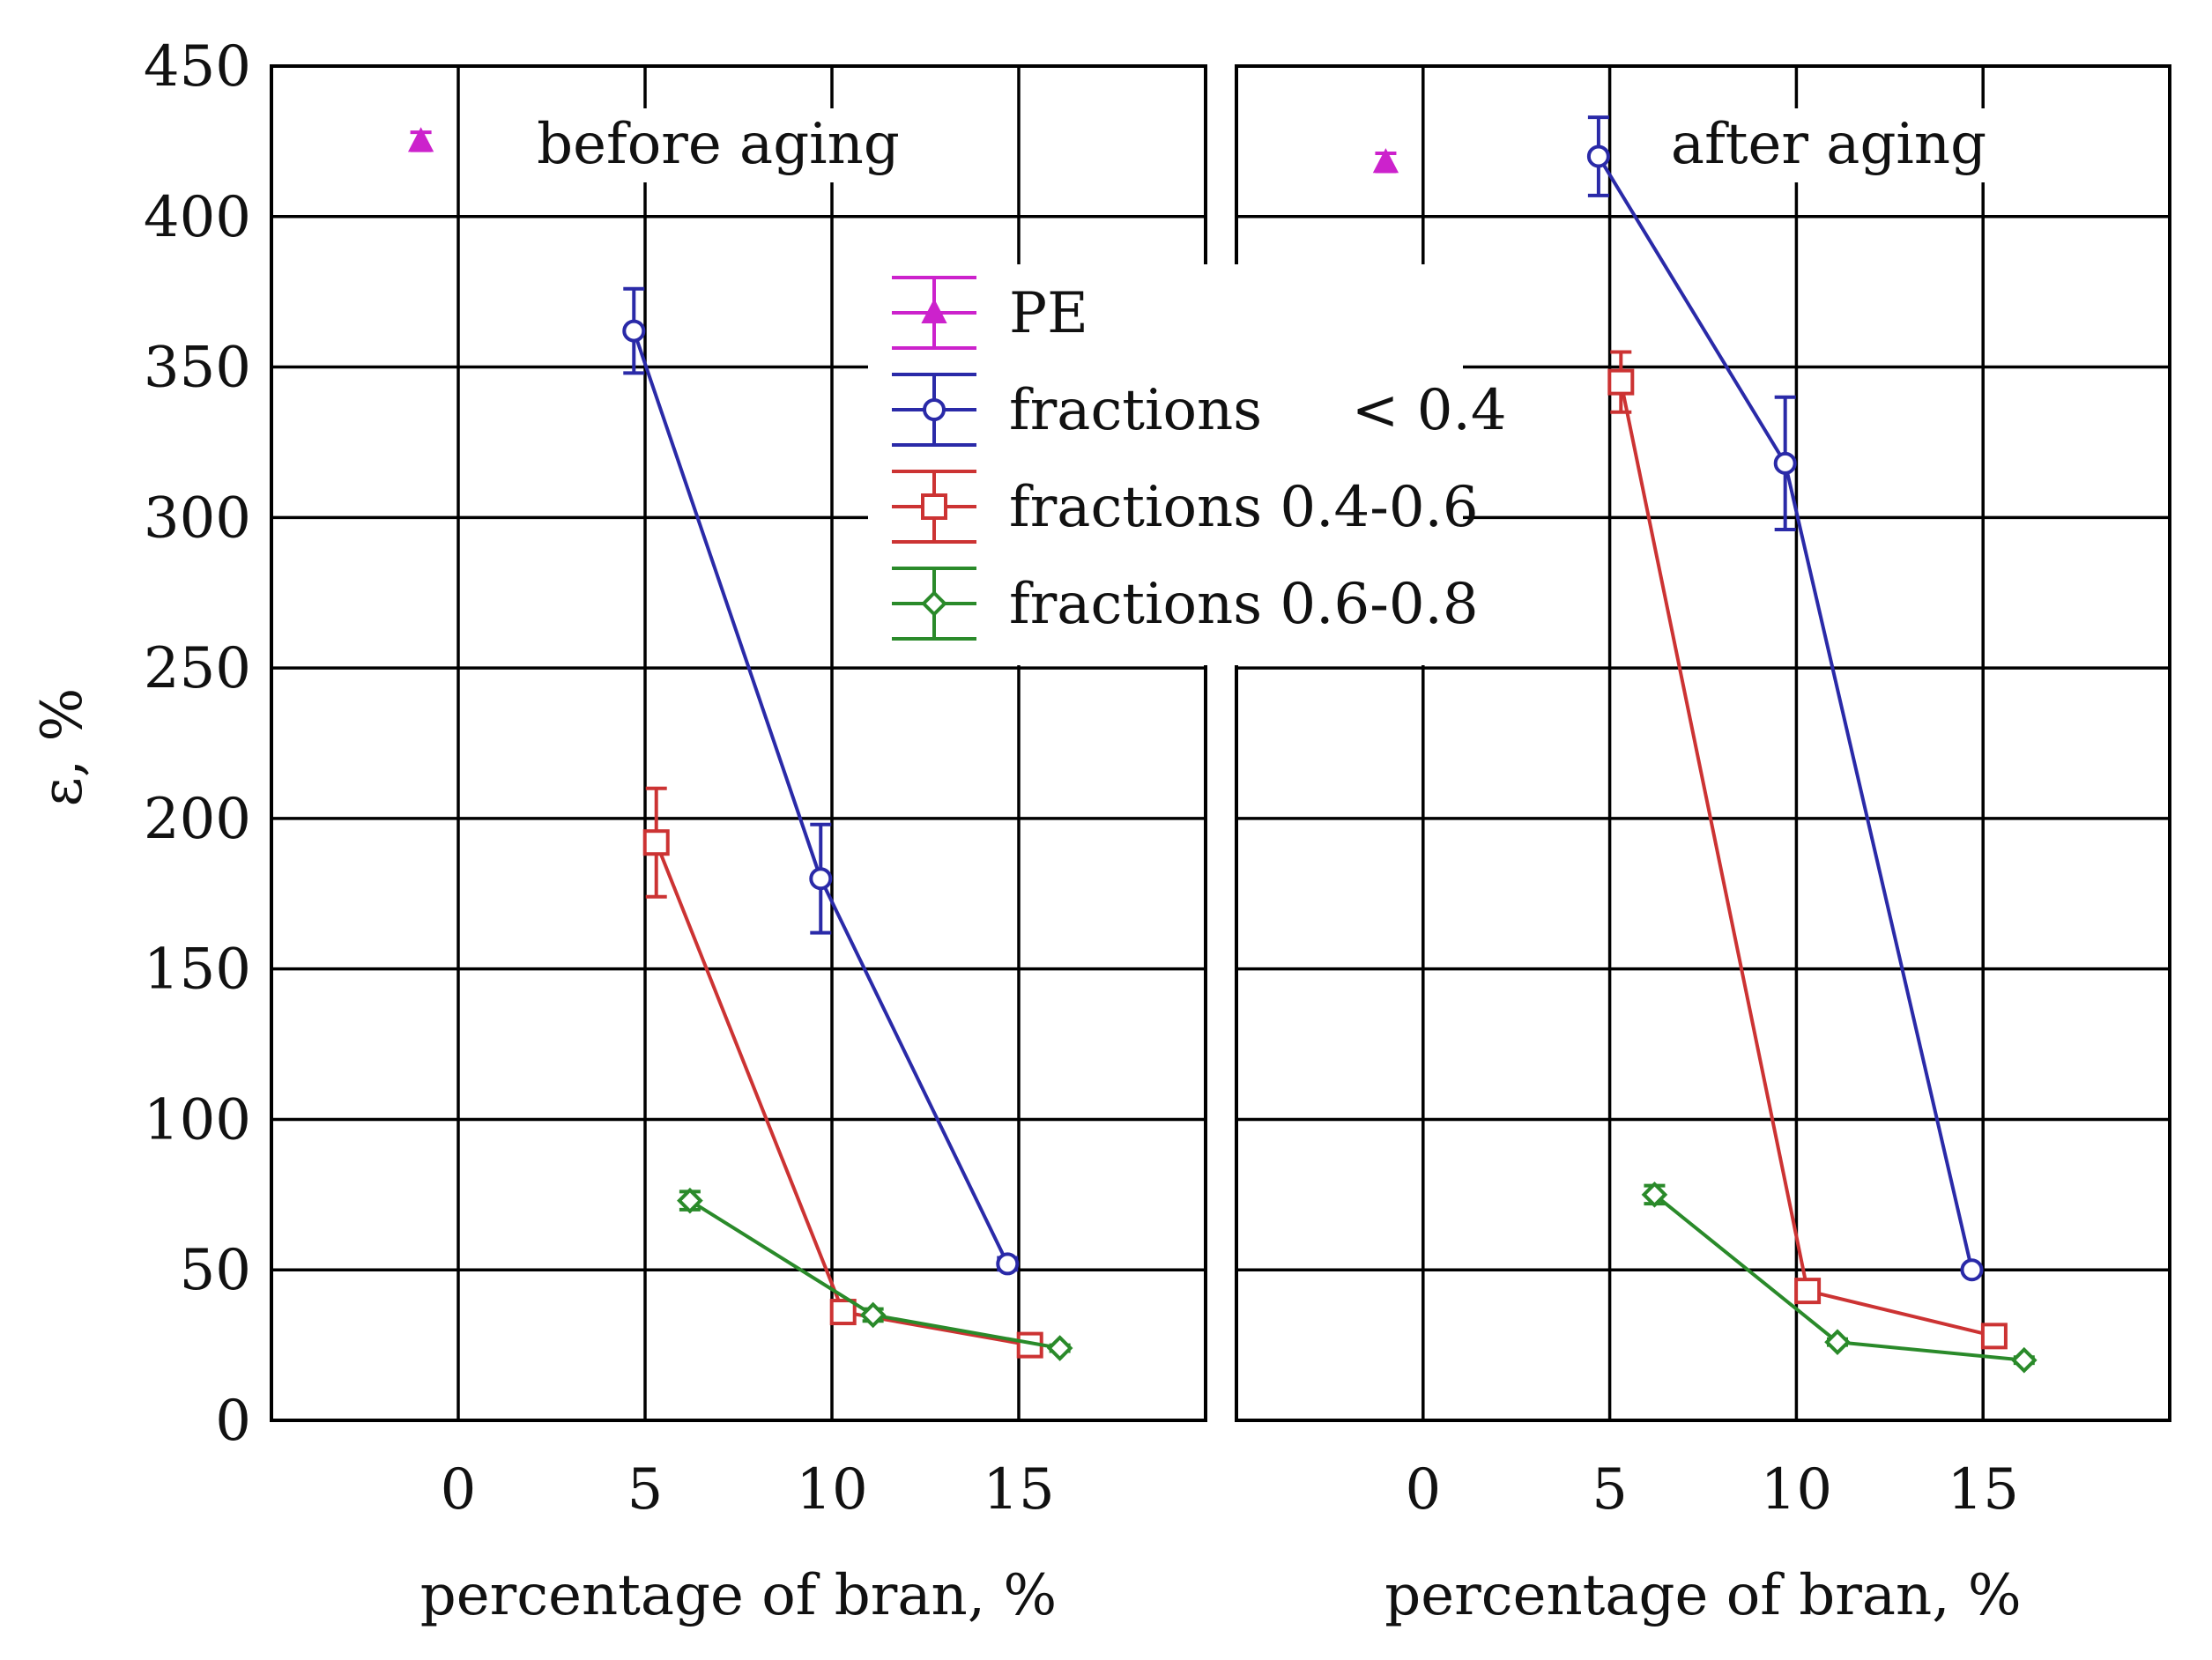 The width and height of the screenshot is (2212, 1660). I want to click on y-axis-label: ε, %, so click(63, 747).